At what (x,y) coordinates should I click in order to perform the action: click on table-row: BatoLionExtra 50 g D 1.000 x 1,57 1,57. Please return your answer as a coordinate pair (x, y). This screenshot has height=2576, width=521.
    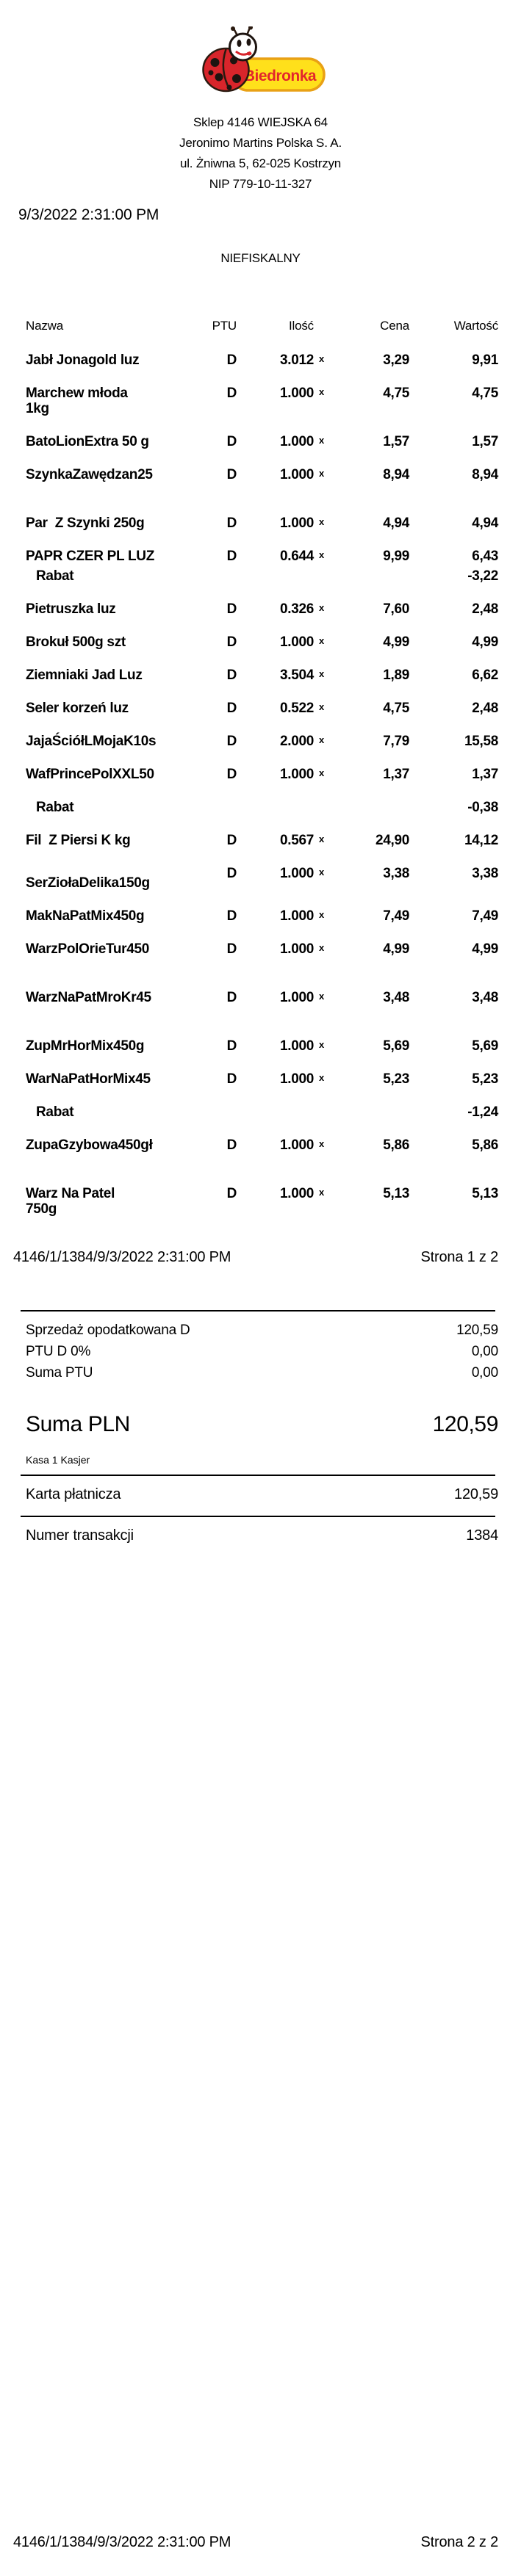
    Looking at the image, I should click on (262, 441).